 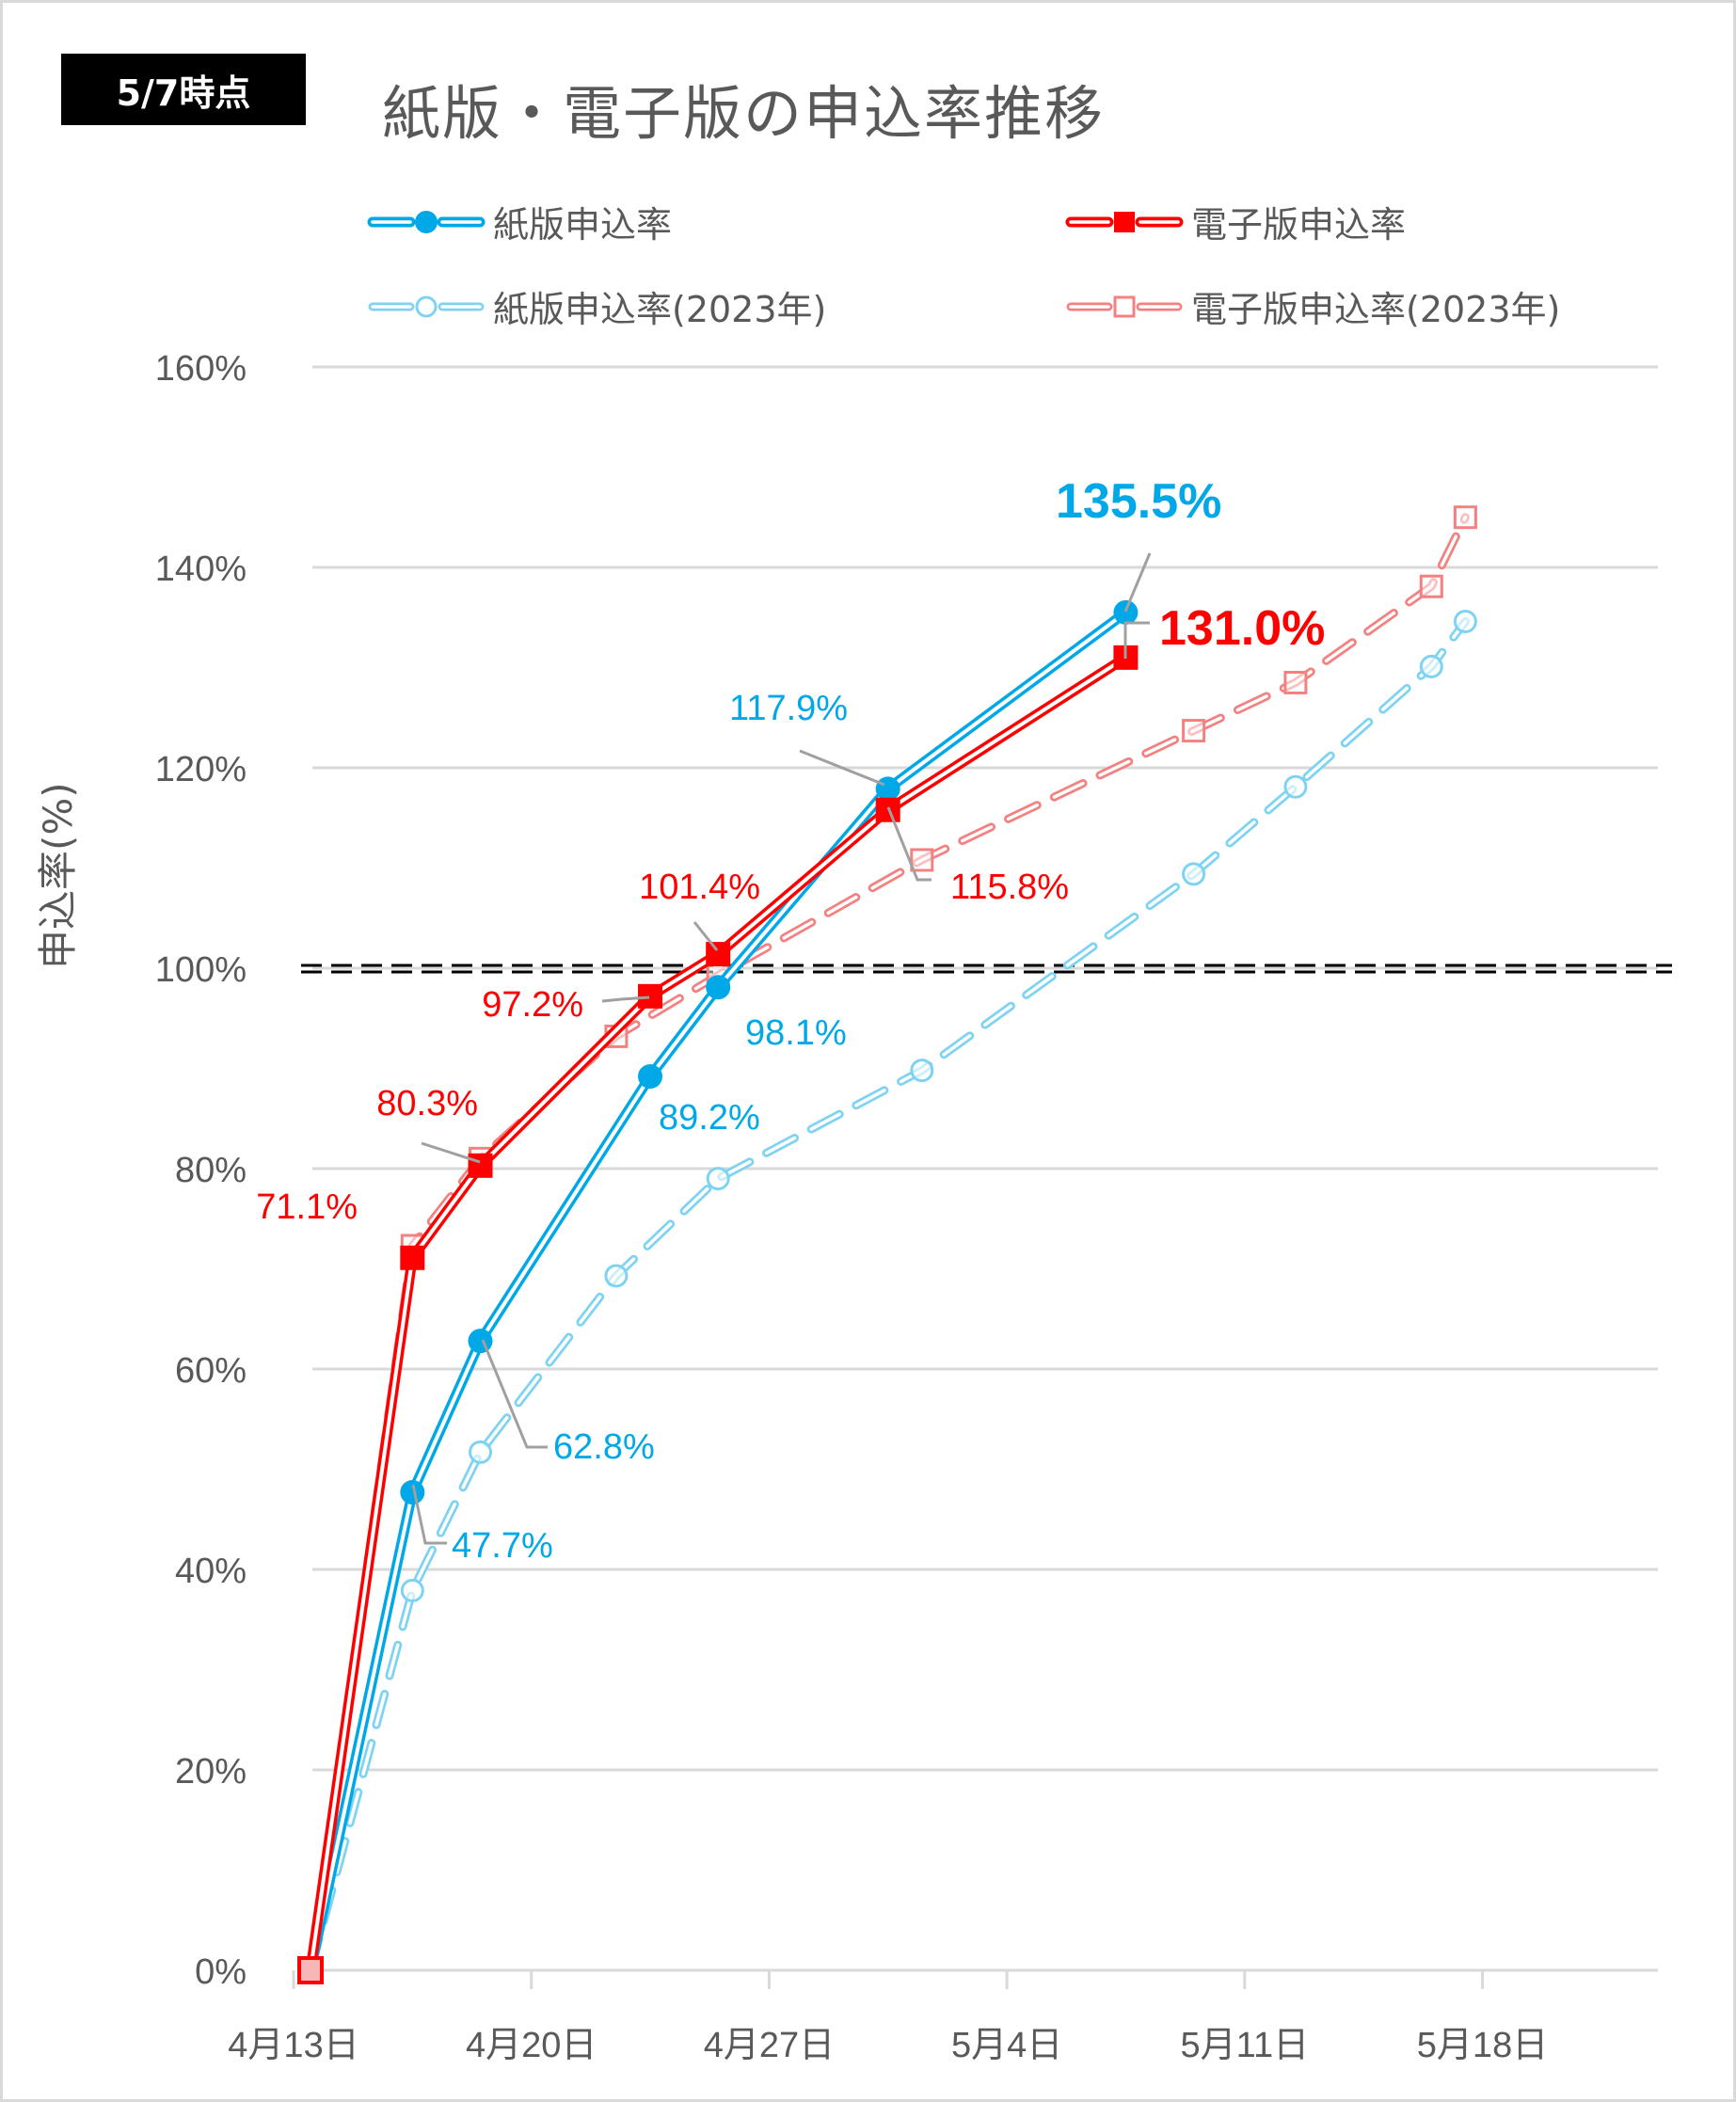 What do you see at coordinates (427, 1103) in the screenshot?
I see `data-label: 80.3%` at bounding box center [427, 1103].